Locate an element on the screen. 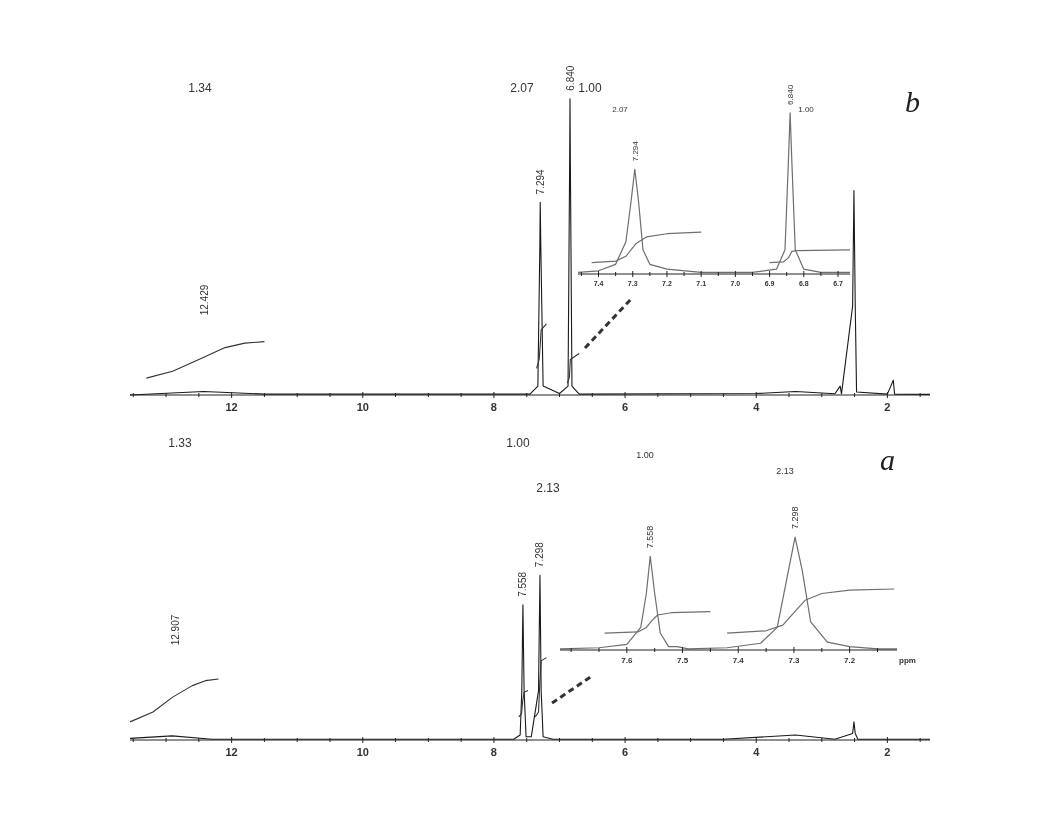  annotation: 2.07 is located at coordinates (620, 109).